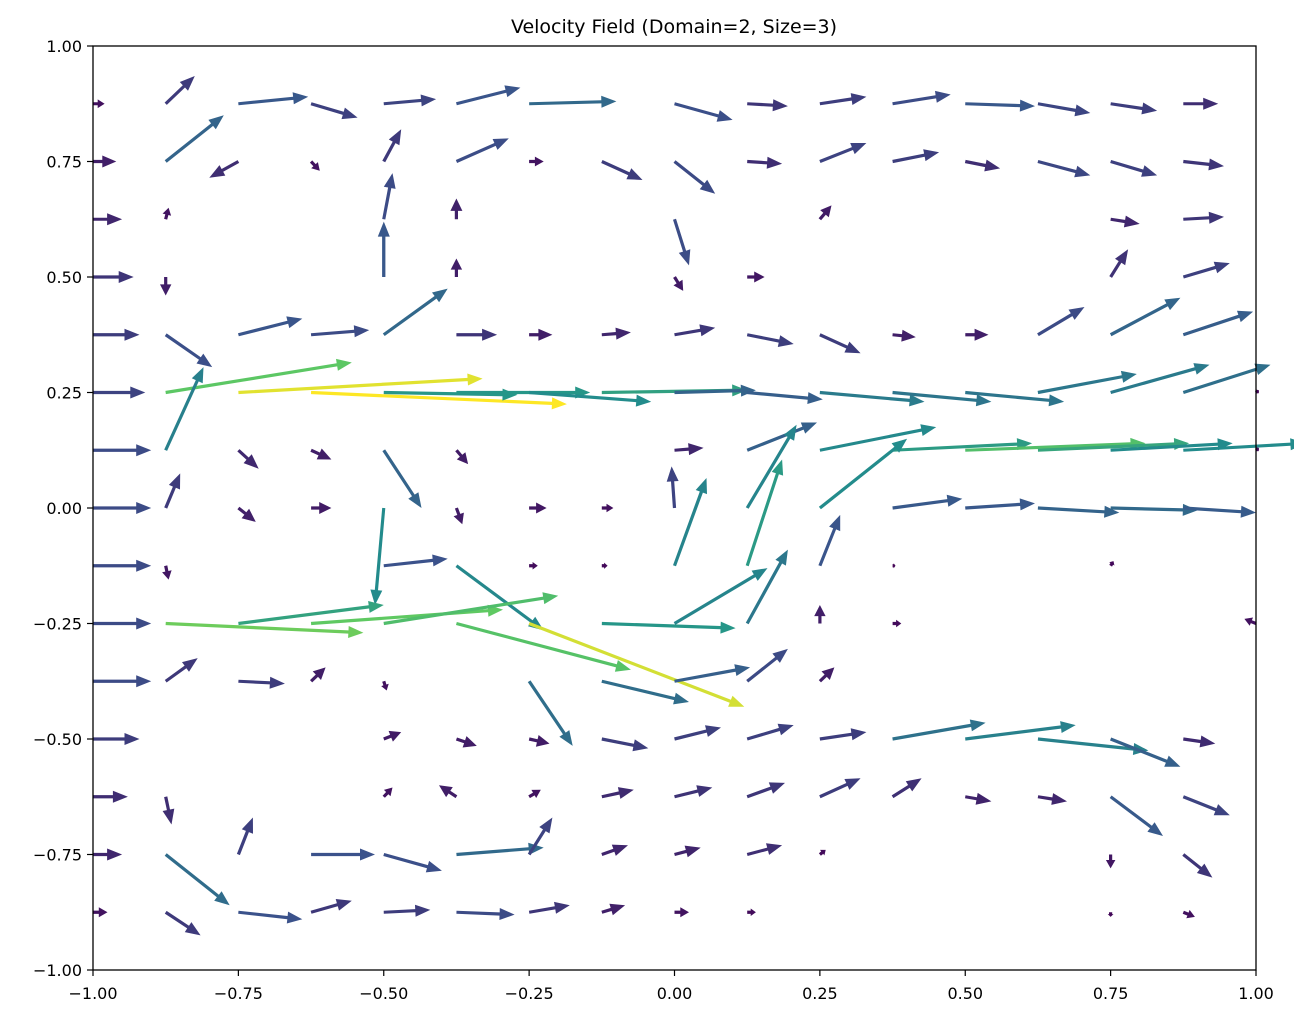  I want to click on y-tick-label: 0.25, so click(64, 393).